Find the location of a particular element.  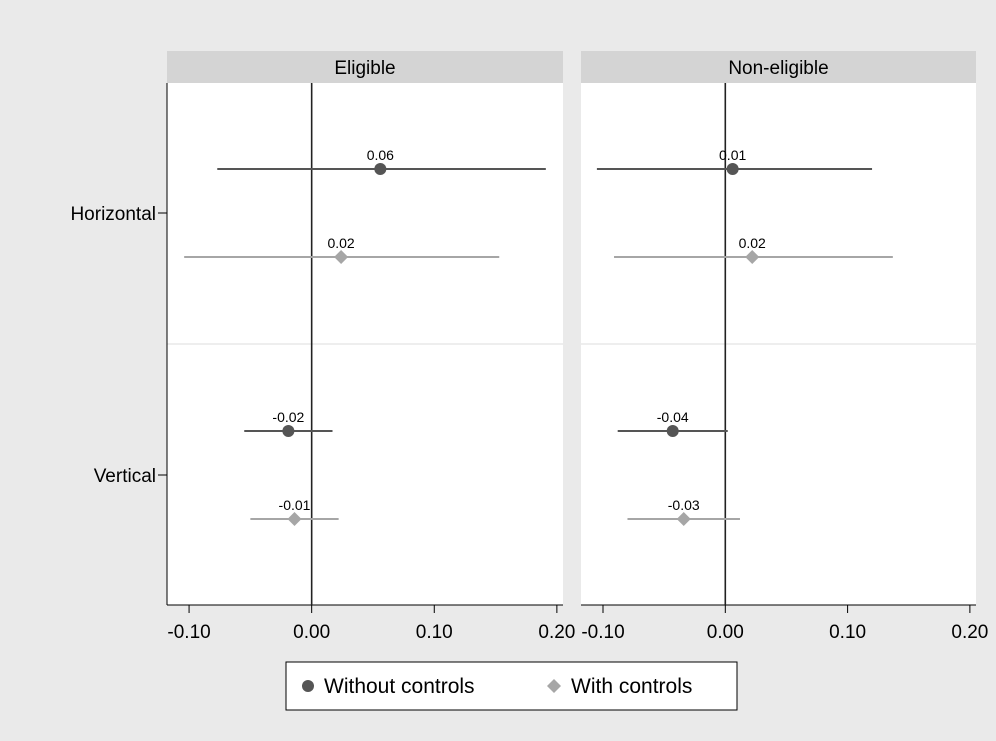

legend-label: Without controls is located at coordinates (399, 686).